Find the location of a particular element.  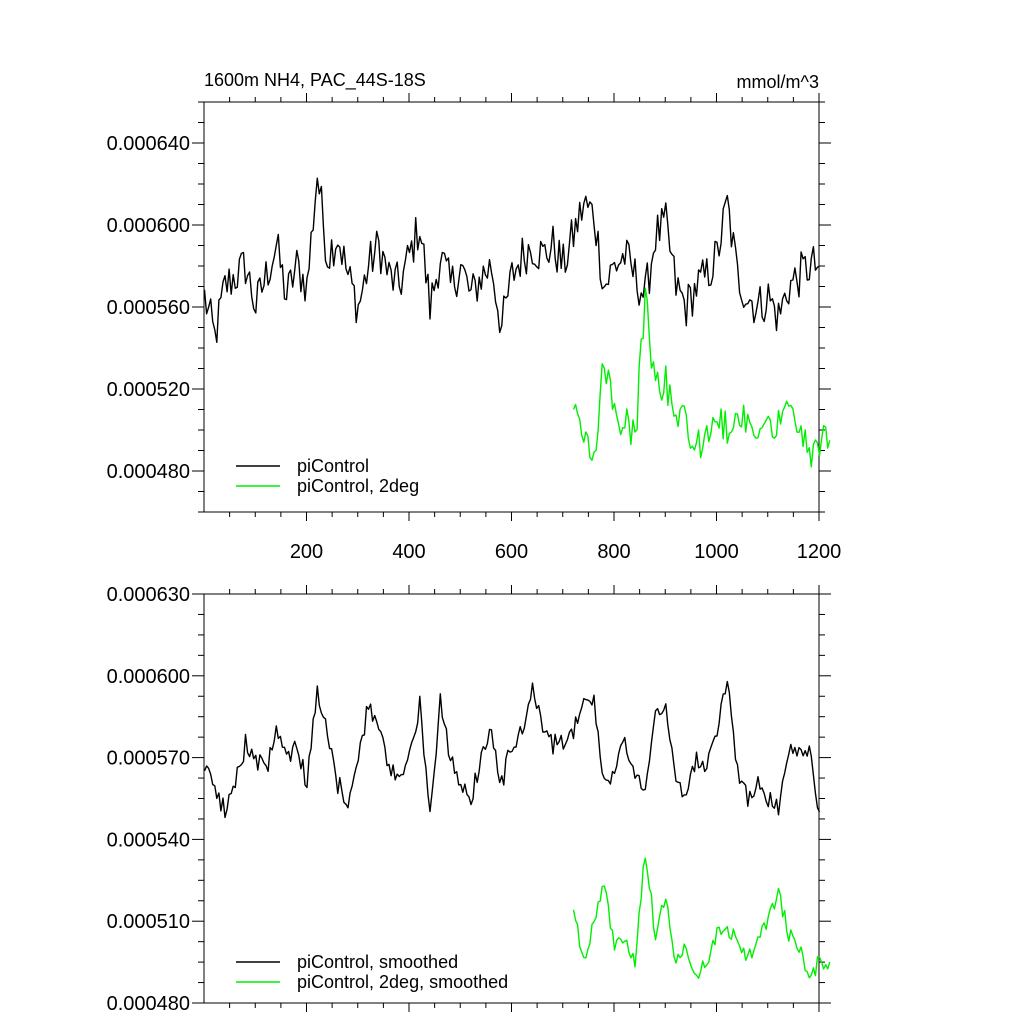

legend-label: piControl, 2deg is located at coordinates (358, 486).